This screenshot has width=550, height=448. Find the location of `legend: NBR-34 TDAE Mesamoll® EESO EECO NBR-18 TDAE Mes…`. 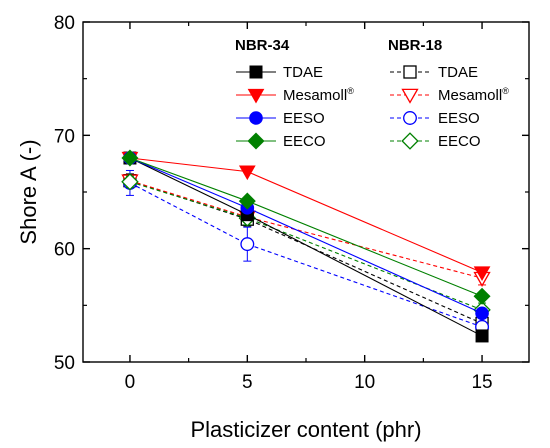

legend: NBR-34 TDAE Mesamoll® EESO EECO NBR-18 TDAE Mes… is located at coordinates (372, 93).